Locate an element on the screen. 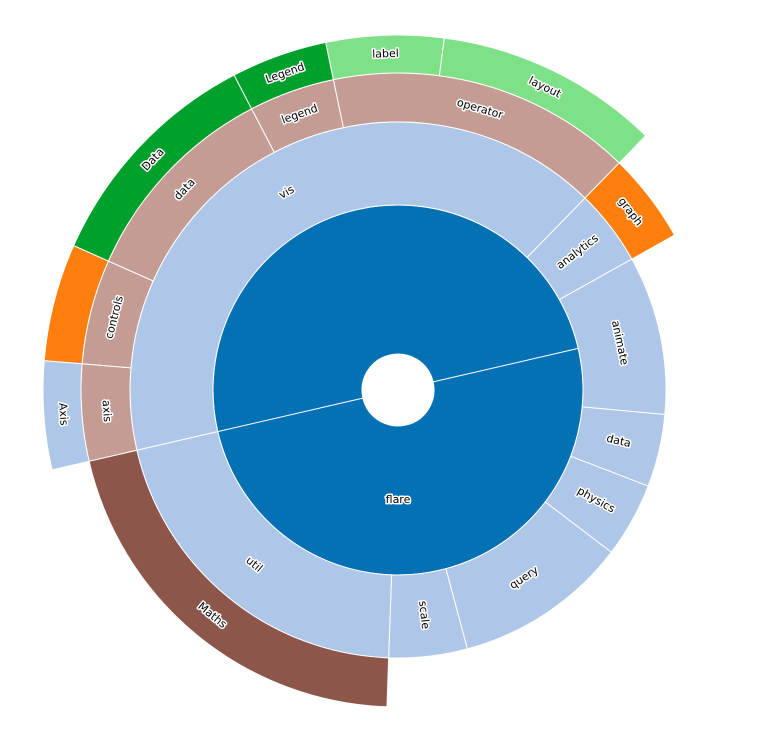 Image resolution: width=767 pixels, height=740 pixels. label-flare: flare is located at coordinates (398, 499).